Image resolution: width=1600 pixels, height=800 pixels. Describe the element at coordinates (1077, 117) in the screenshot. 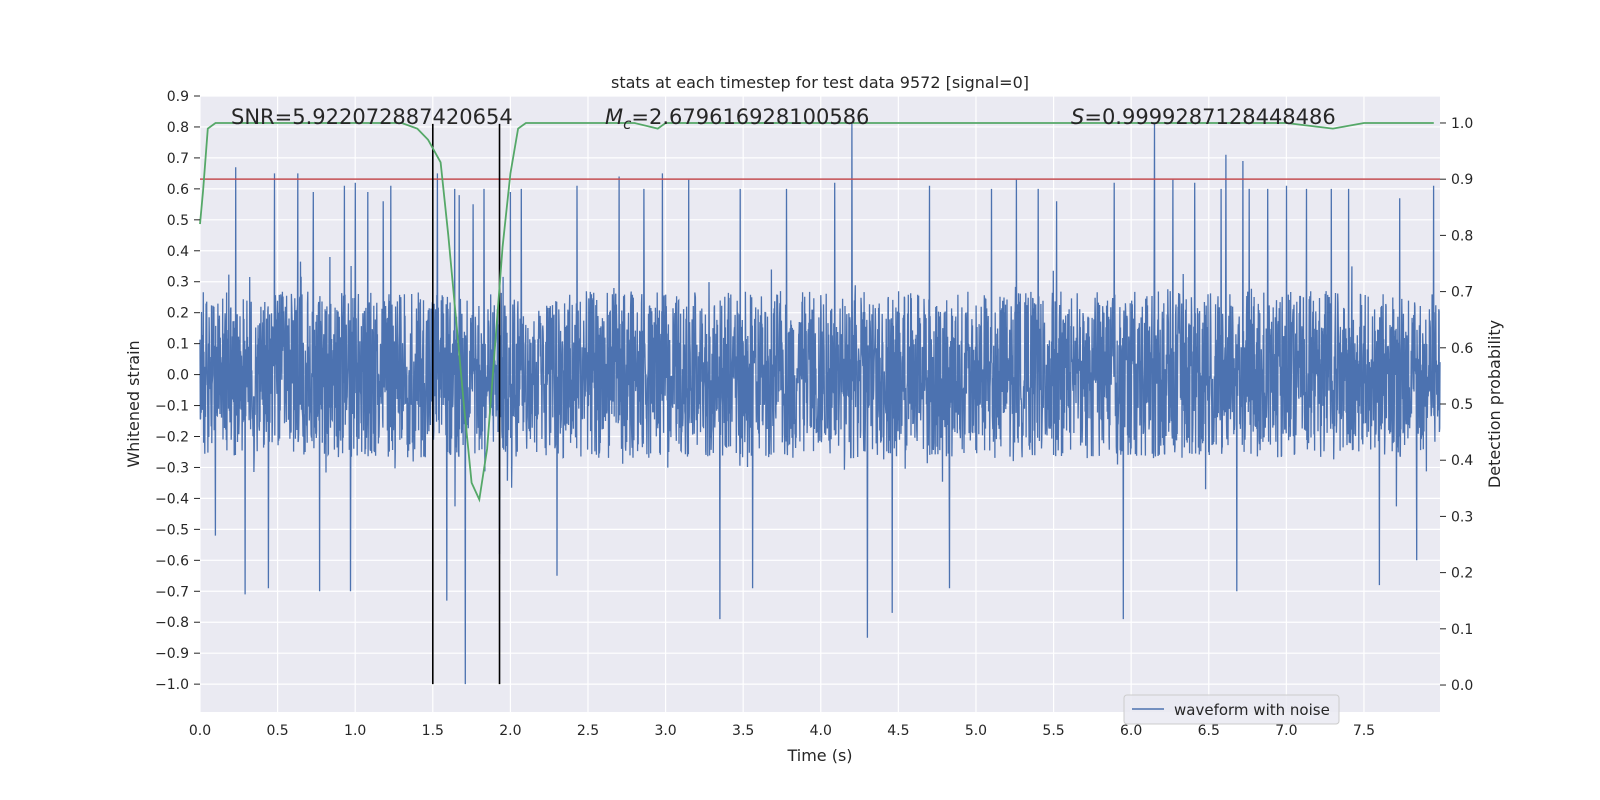

I see `s-symbol: S` at that location.